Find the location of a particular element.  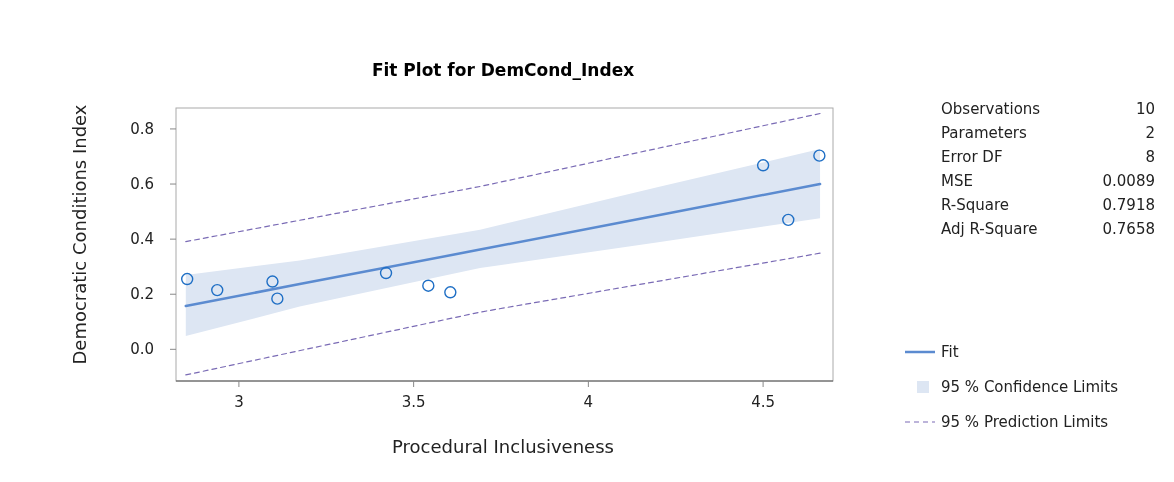

line-series is located at coordinates (503, 245).